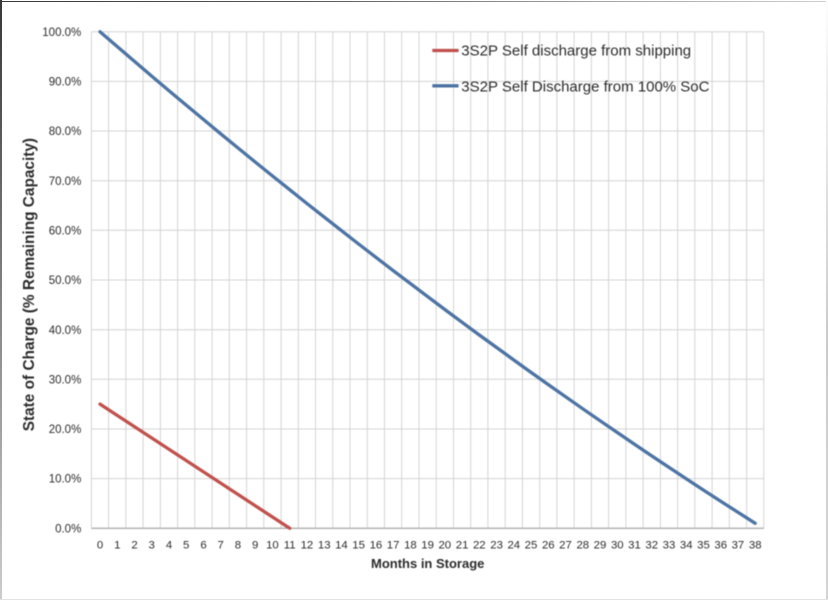 This screenshot has width=828, height=600. Describe the element at coordinates (576, 51) in the screenshot. I see `svg-text:3S2P Self discharge from shipp: 3S2P Self discharge from shipping` at that location.